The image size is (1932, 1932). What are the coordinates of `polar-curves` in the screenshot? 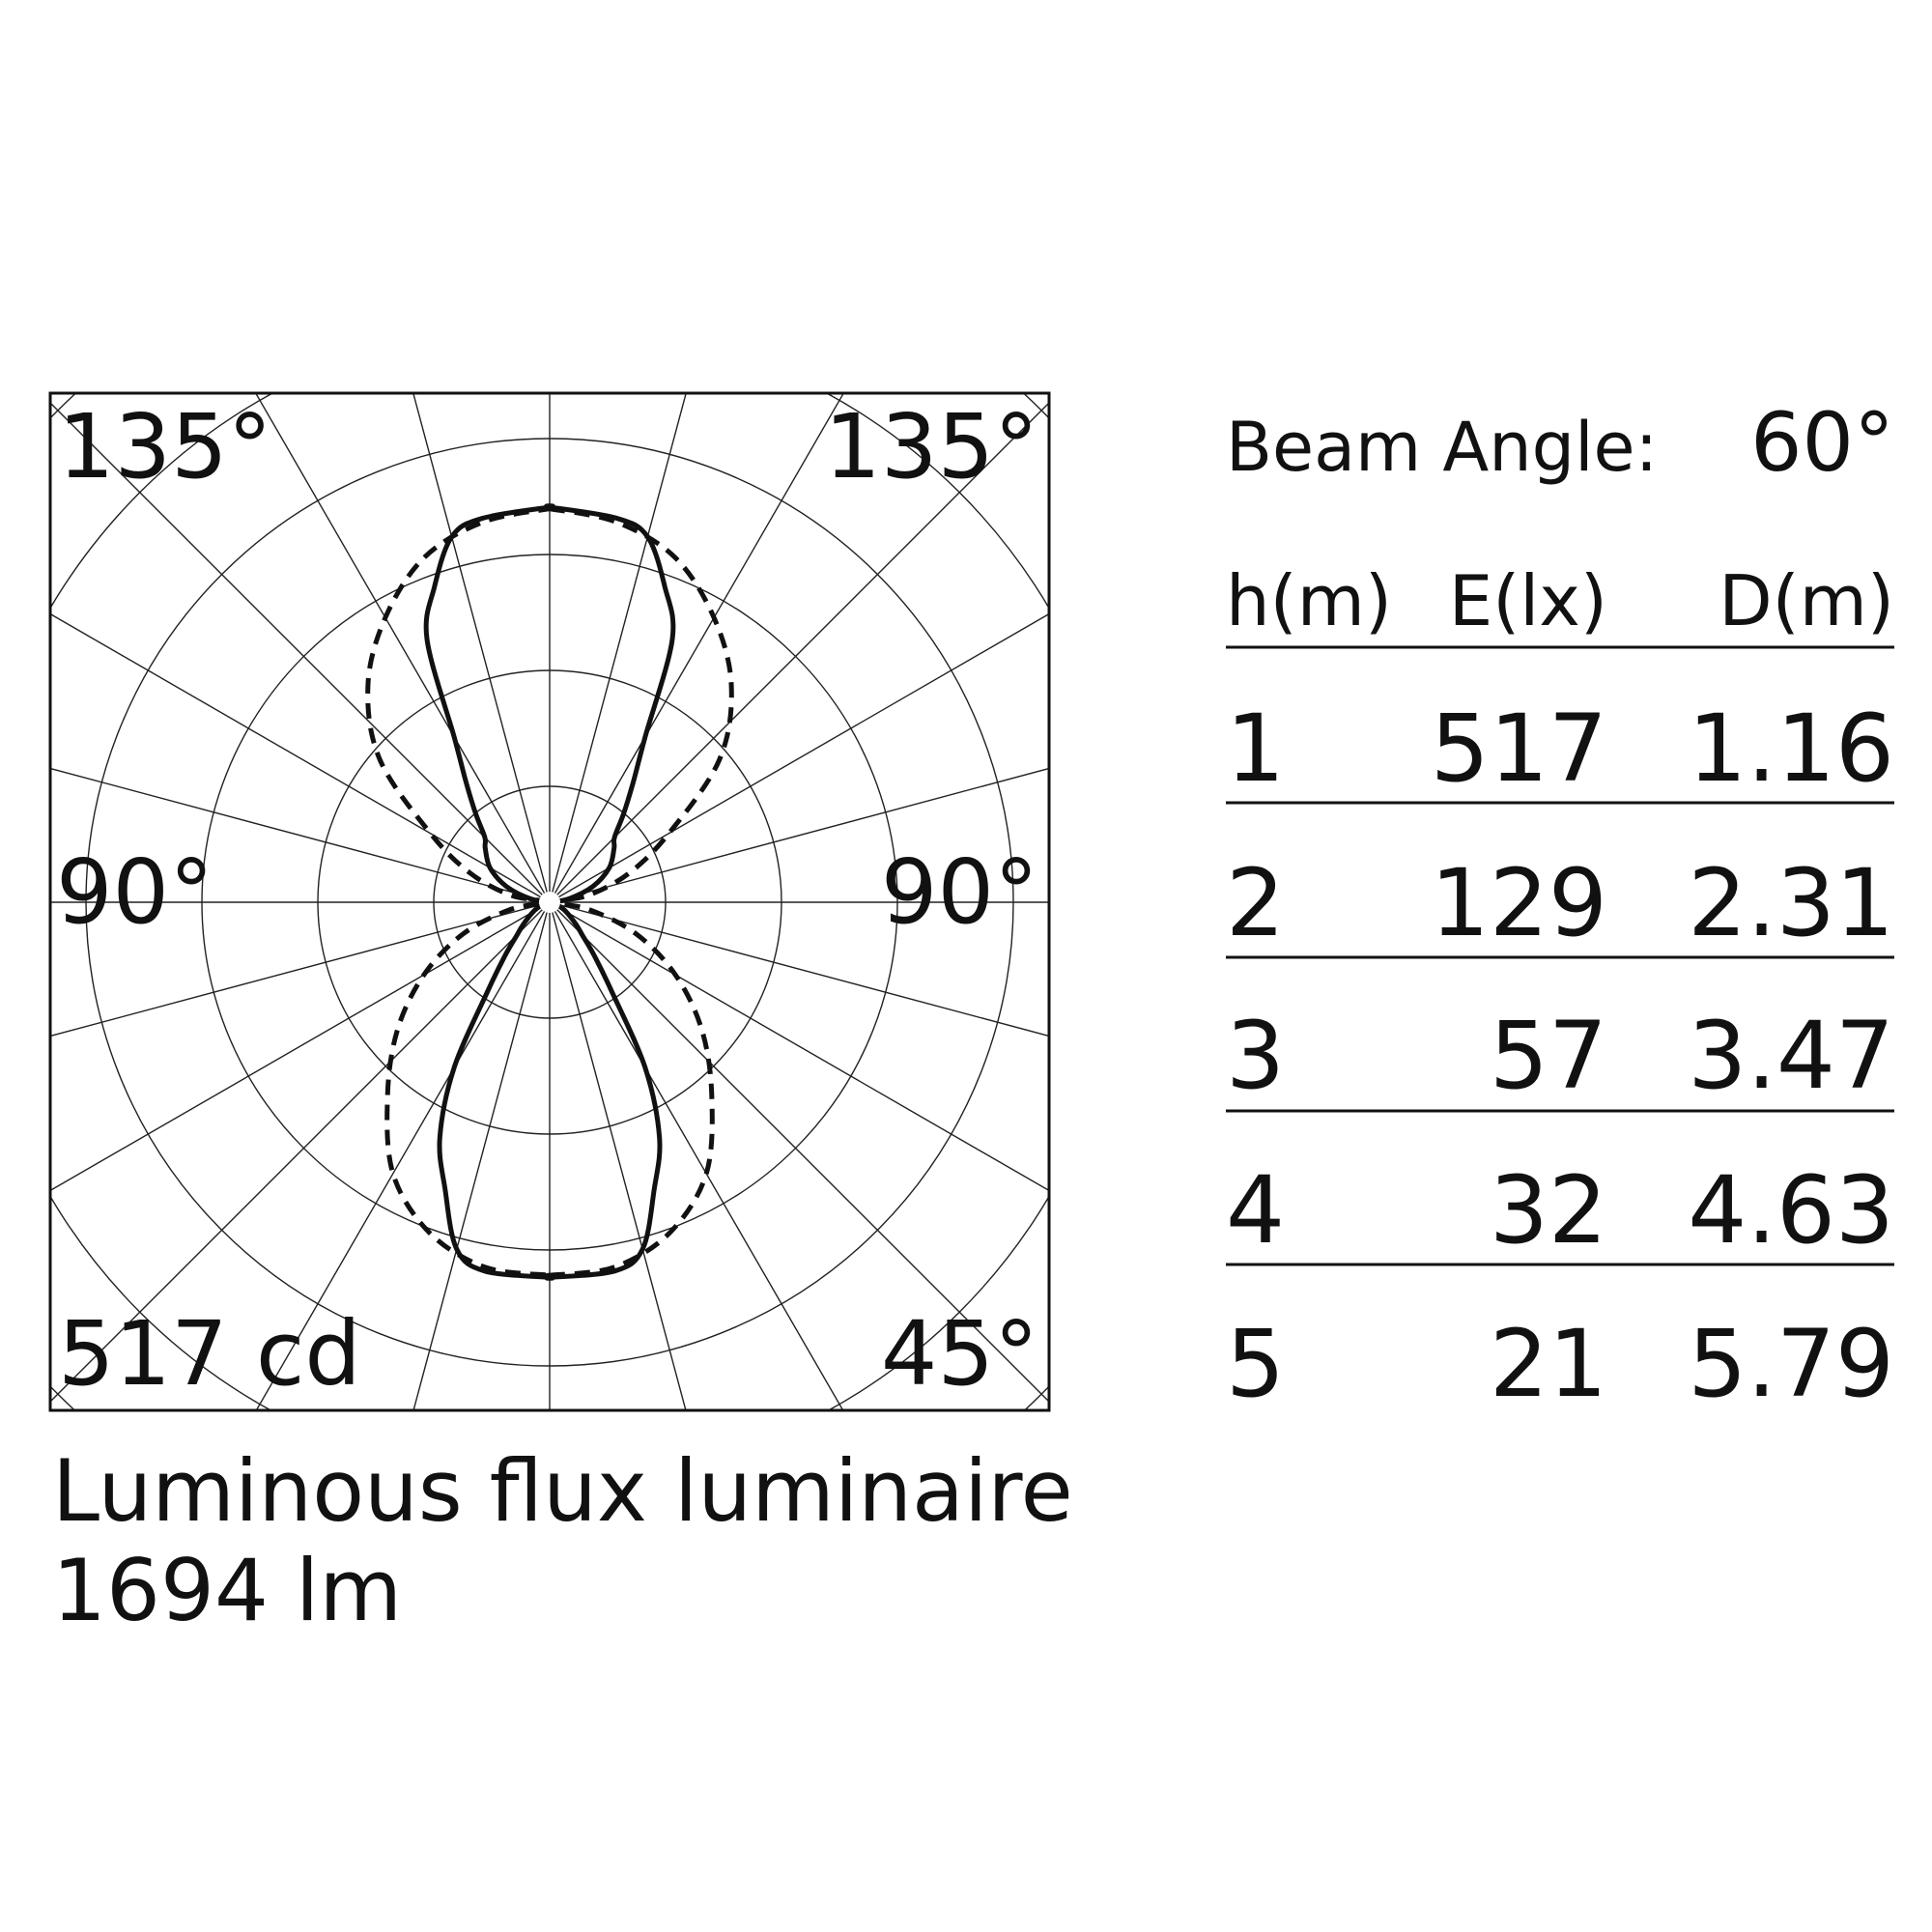 It's located at (549, 892).